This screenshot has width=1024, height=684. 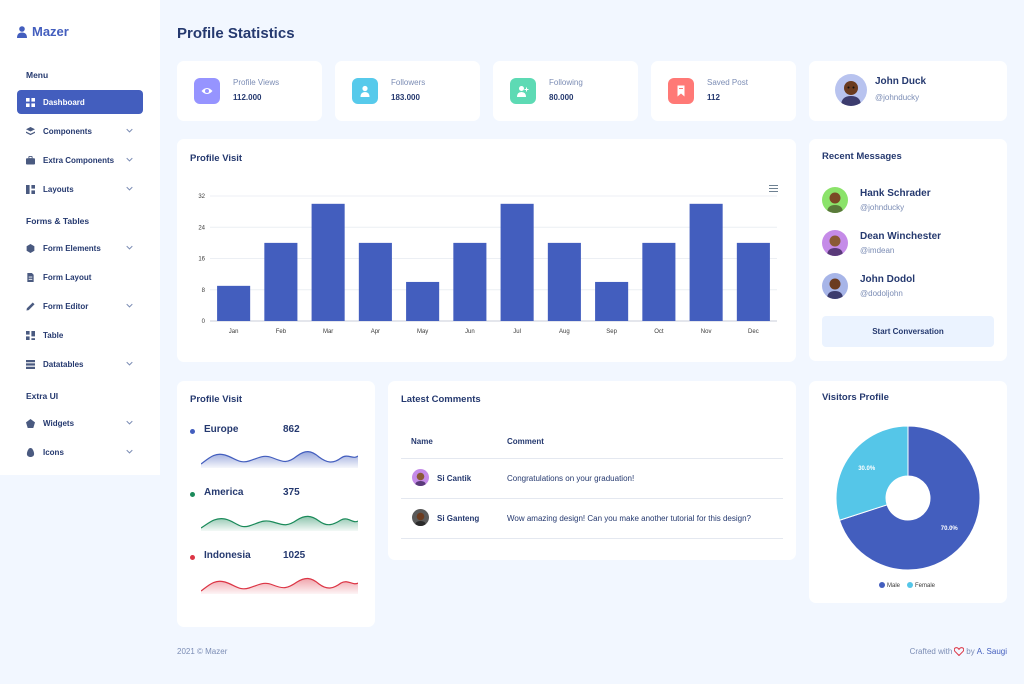 What do you see at coordinates (901, 236) in the screenshot?
I see `message-sender-name: Dean Winchester` at bounding box center [901, 236].